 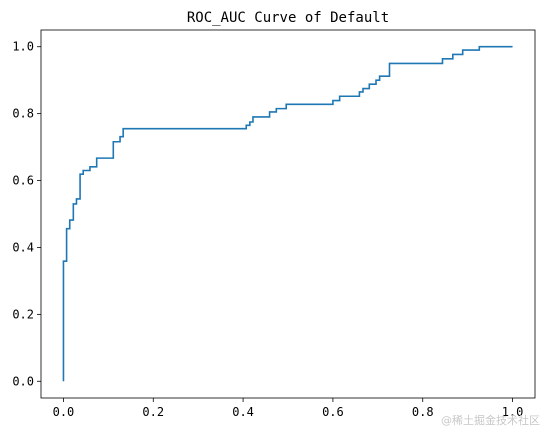 What do you see at coordinates (288, 18) in the screenshot?
I see `chart-title: ROC_AUC Curve of Default` at bounding box center [288, 18].